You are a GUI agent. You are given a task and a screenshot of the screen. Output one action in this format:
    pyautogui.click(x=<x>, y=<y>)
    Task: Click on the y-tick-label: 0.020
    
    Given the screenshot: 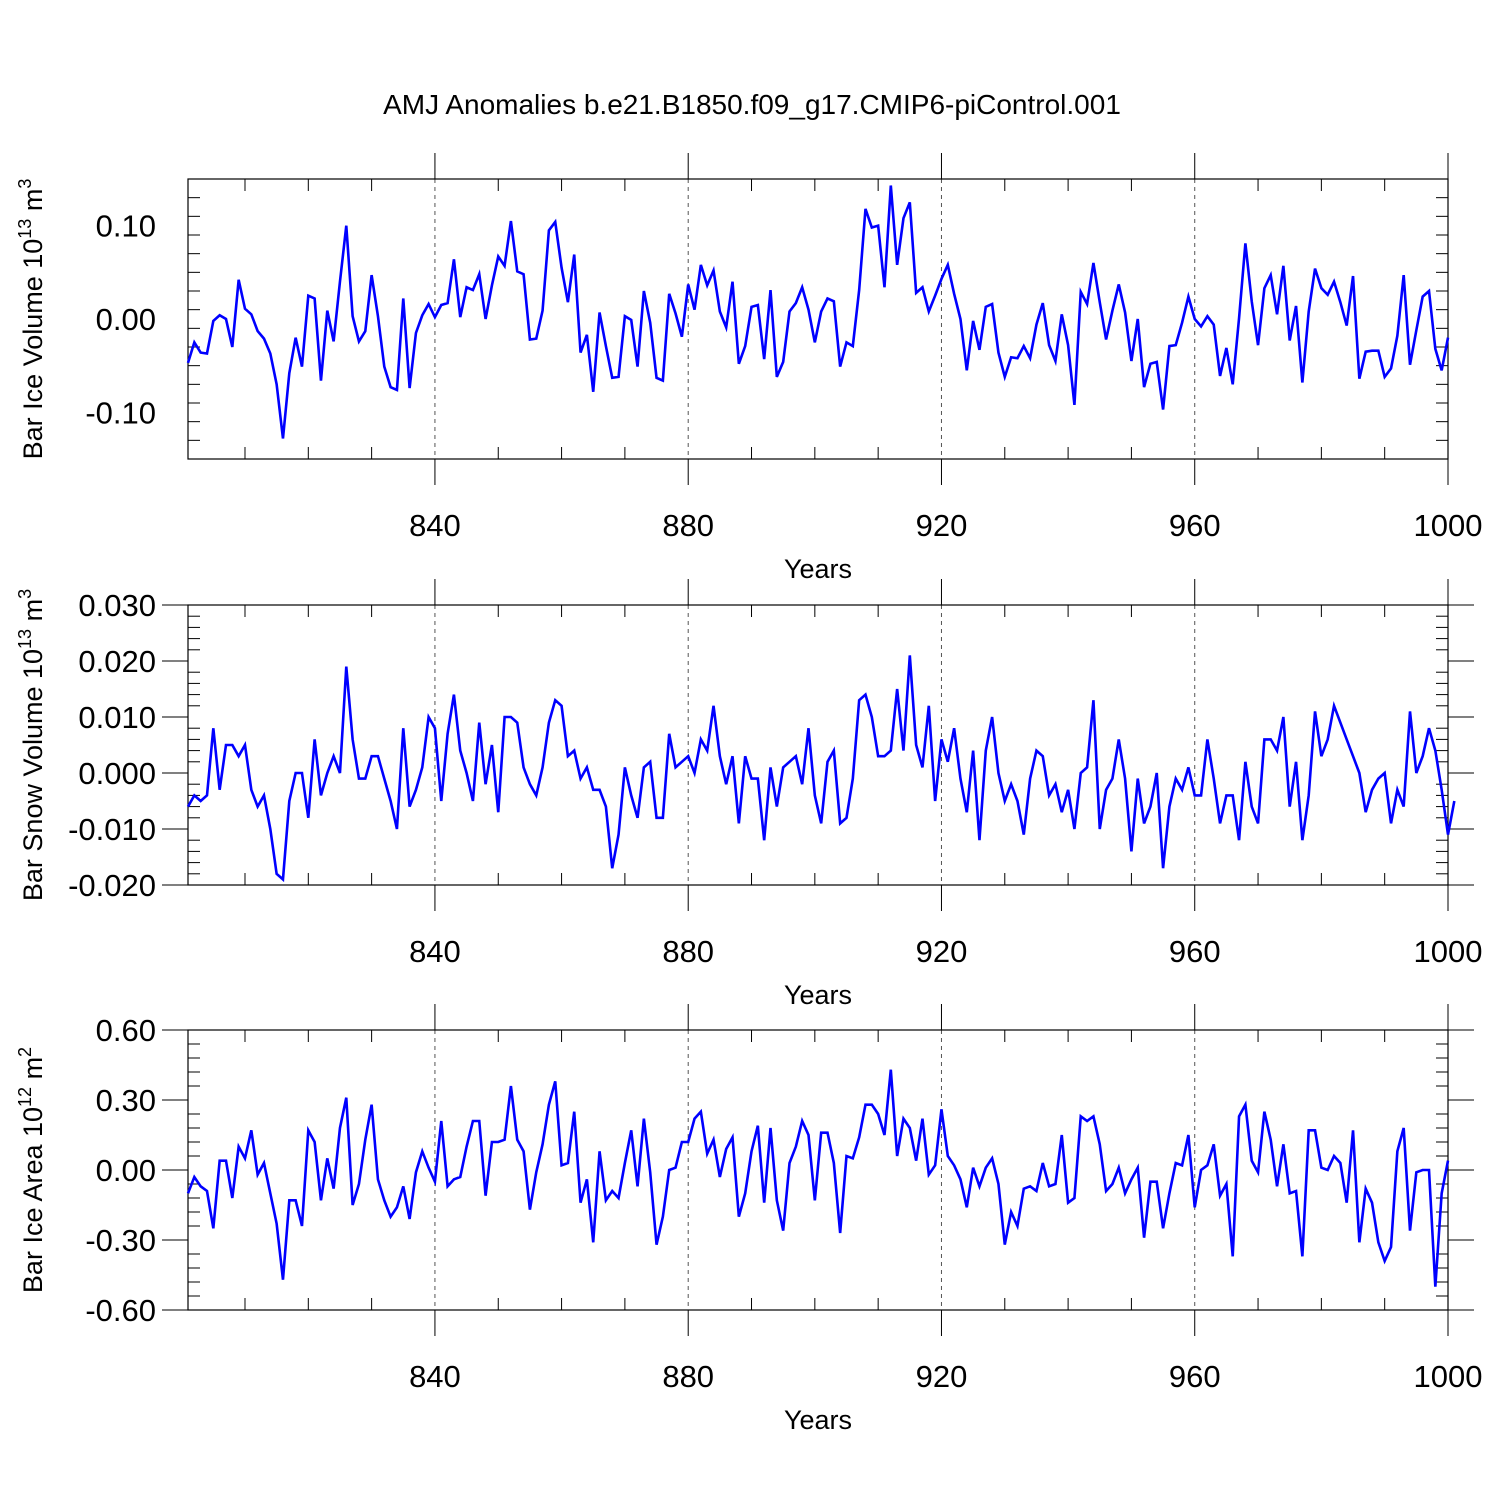 What is the action you would take?
    pyautogui.click(x=117, y=661)
    